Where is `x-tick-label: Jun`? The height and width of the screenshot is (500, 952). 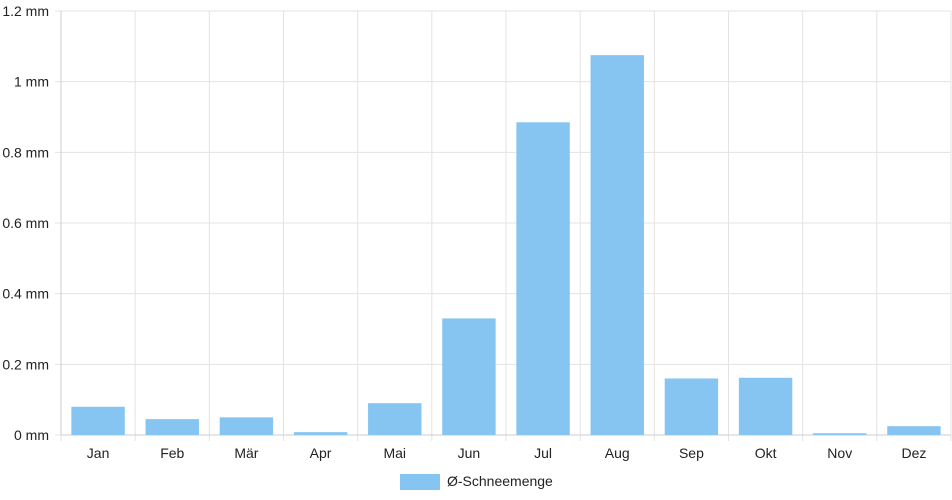
x-tick-label: Jun is located at coordinates (469, 453).